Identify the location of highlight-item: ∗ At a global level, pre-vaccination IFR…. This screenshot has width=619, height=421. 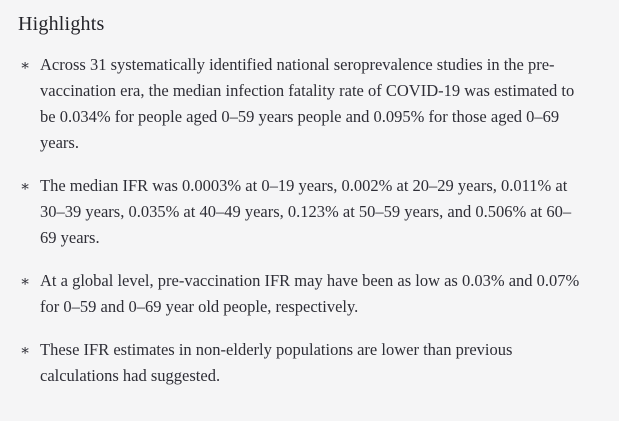
(301, 294).